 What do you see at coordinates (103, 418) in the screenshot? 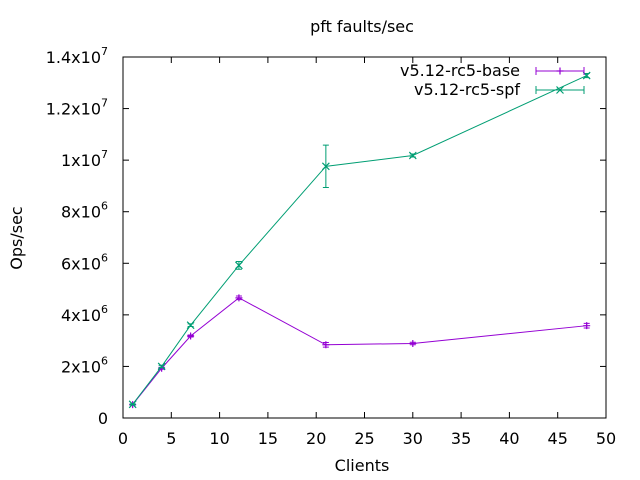
I see `y-tick-label: 0` at bounding box center [103, 418].